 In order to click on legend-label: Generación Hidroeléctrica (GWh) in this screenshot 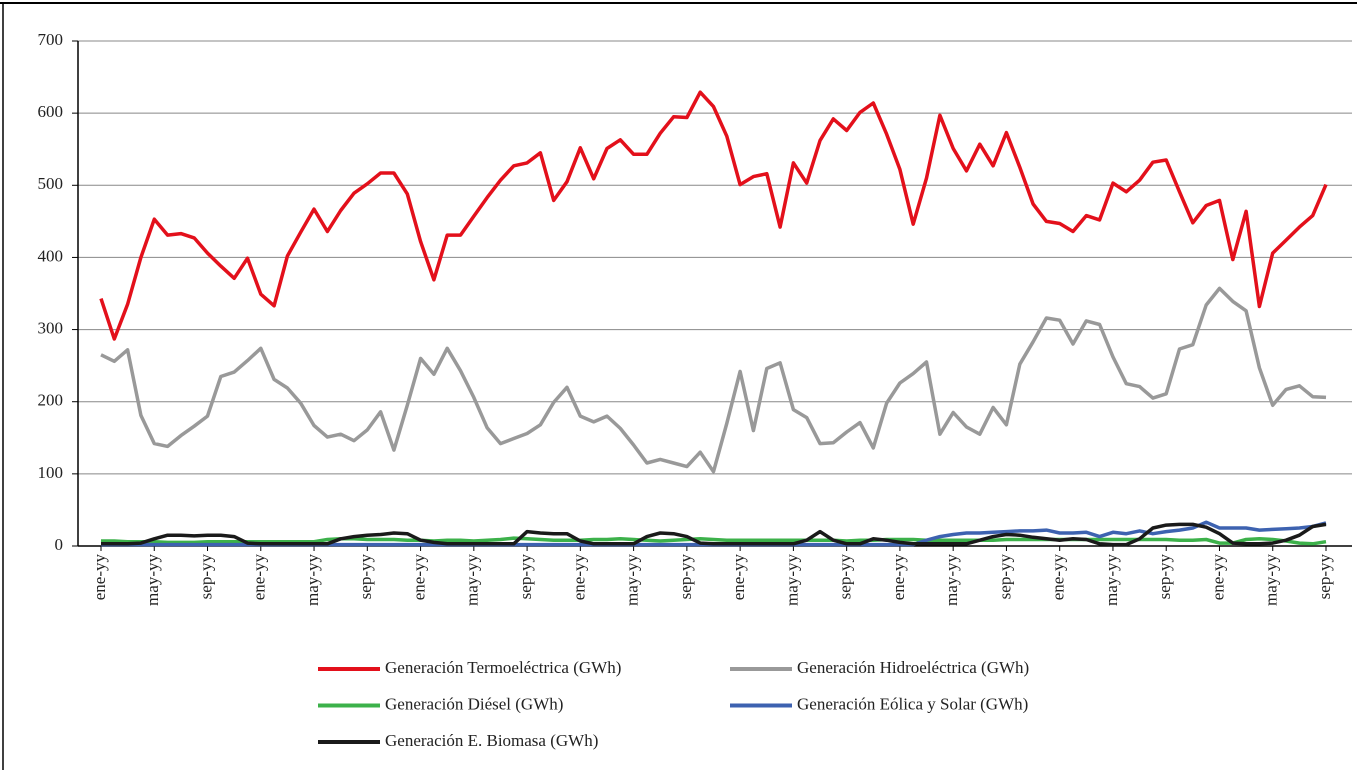, I will do `click(913, 667)`.